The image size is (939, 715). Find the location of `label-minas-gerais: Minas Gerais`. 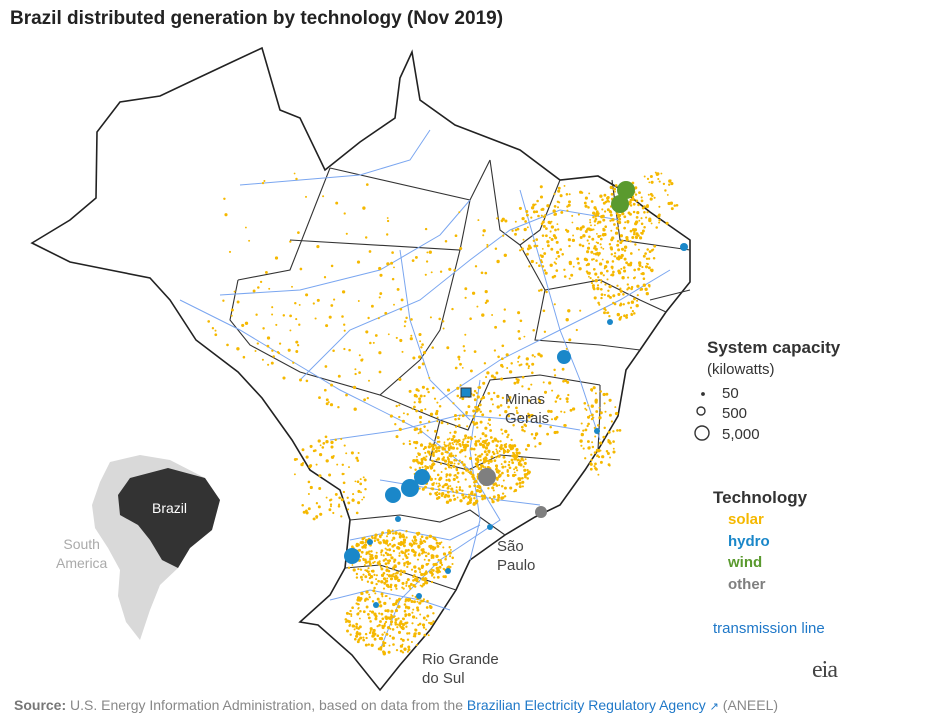

label-minas-gerais: Minas Gerais is located at coordinates (527, 409).